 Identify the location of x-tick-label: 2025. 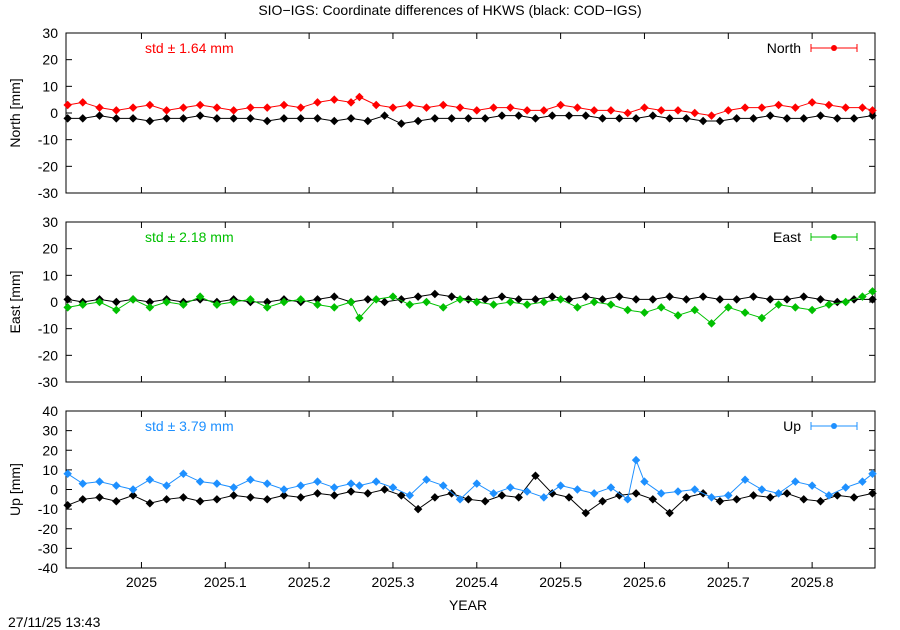
(141, 582).